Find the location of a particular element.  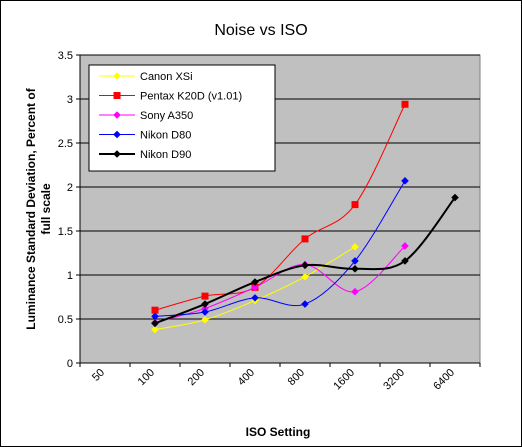

y-tick-label: 0 is located at coordinates (70, 364).